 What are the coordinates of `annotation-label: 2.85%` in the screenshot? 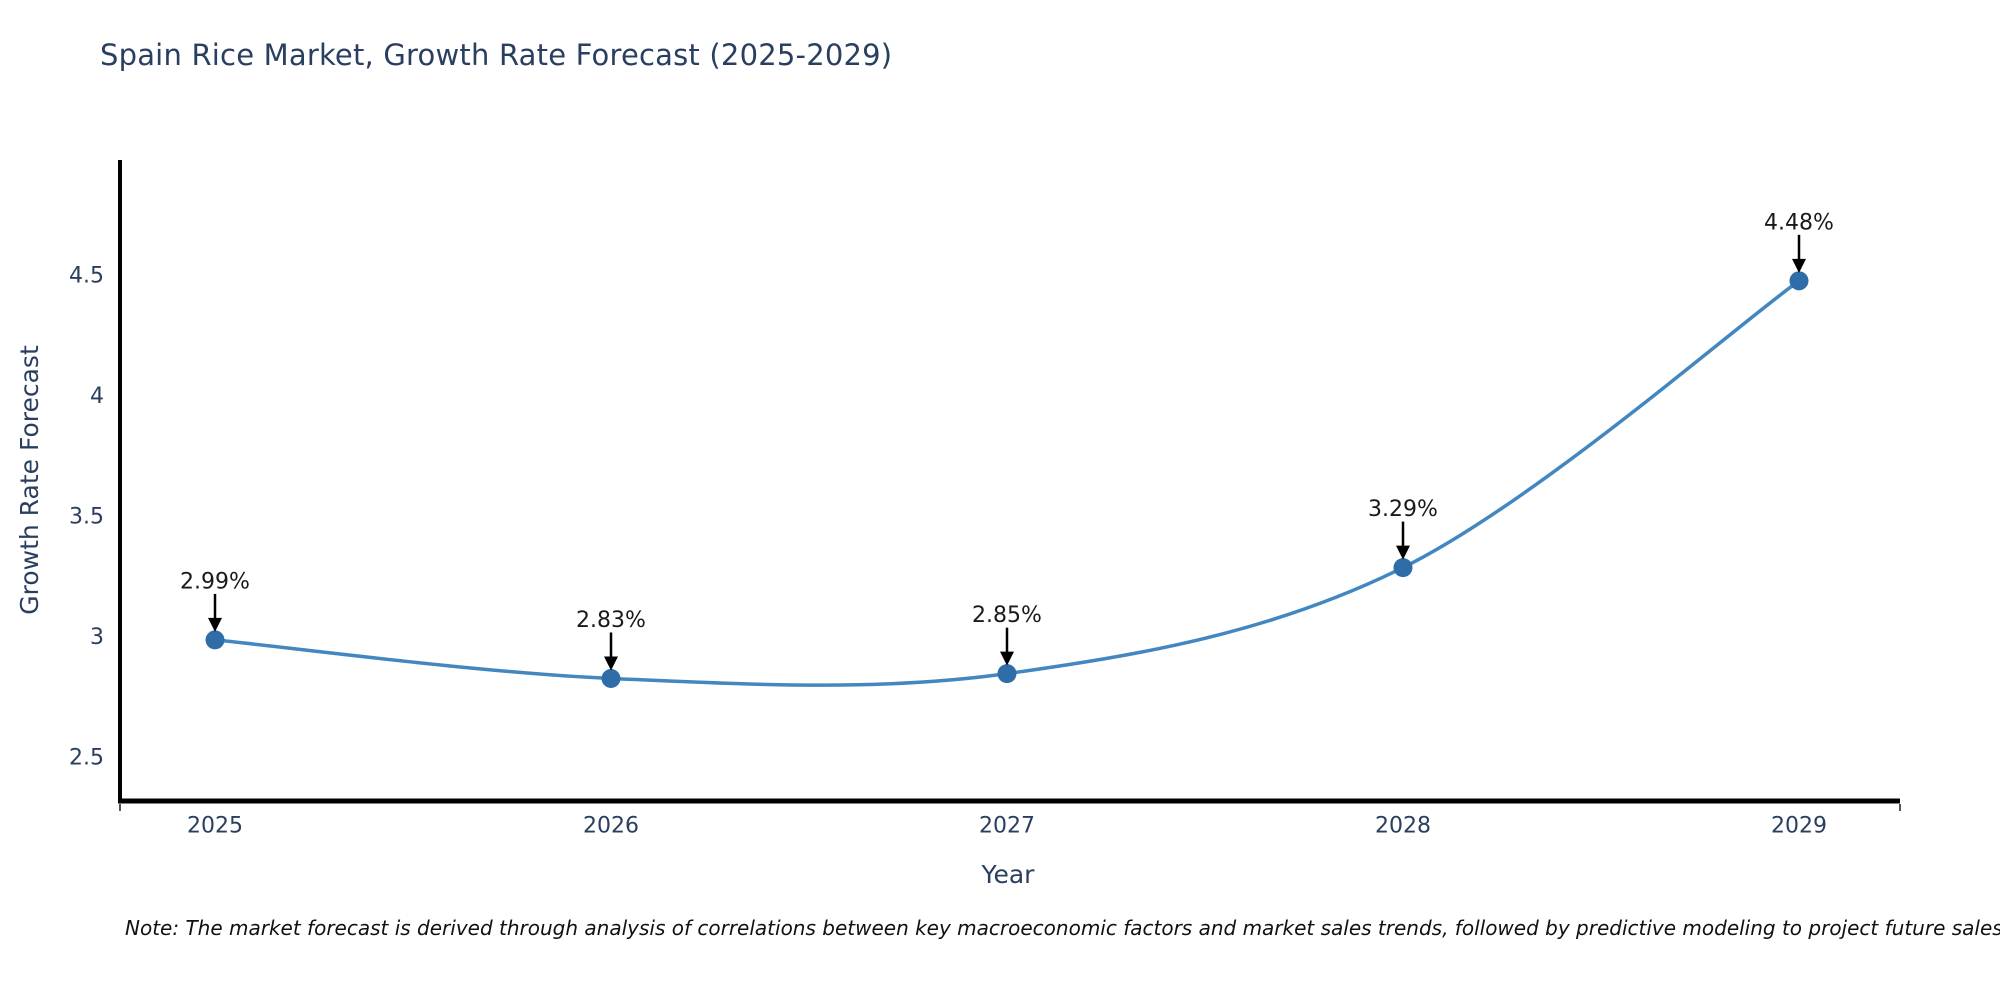 It's located at (1007, 615).